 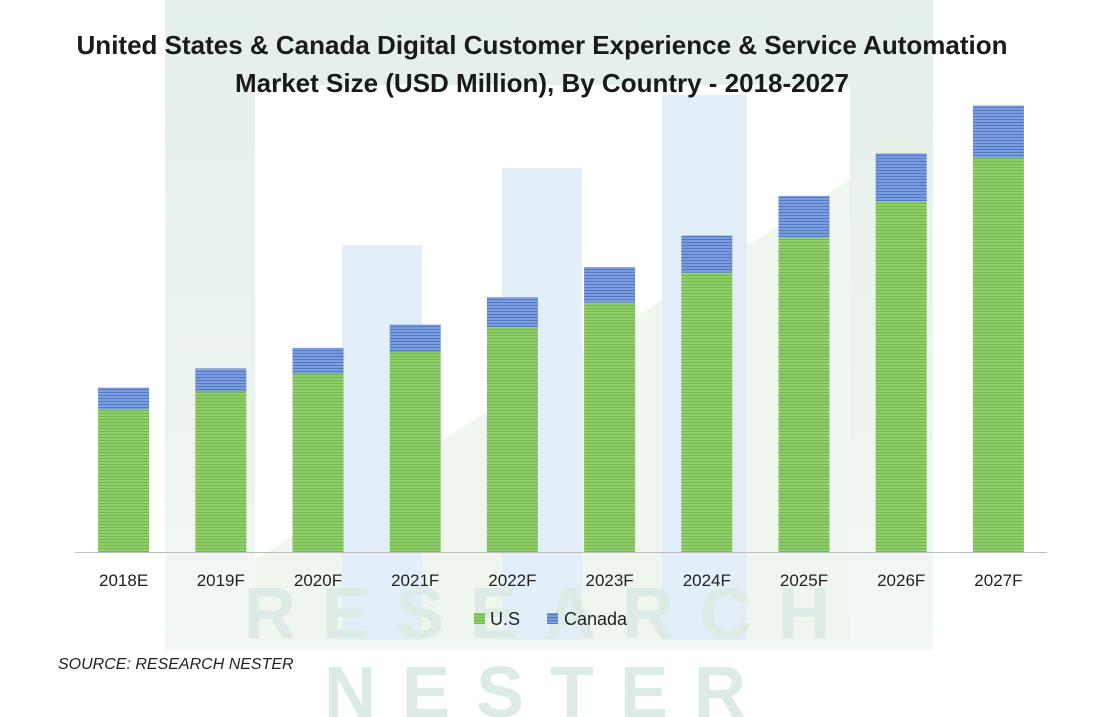 I want to click on x-tick-label-2026f: 2026F, so click(x=901, y=580).